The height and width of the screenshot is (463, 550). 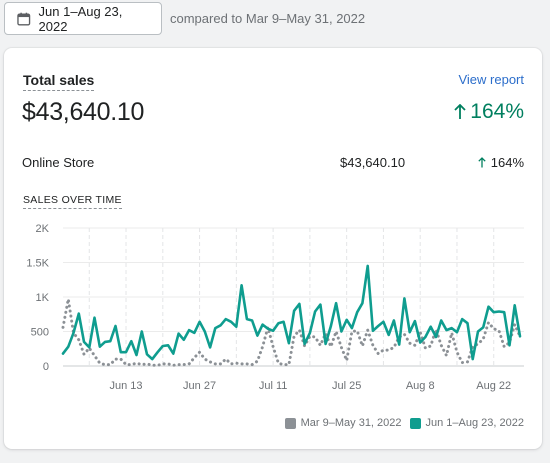 What do you see at coordinates (291, 332) in the screenshot?
I see `series-line-previous` at bounding box center [291, 332].